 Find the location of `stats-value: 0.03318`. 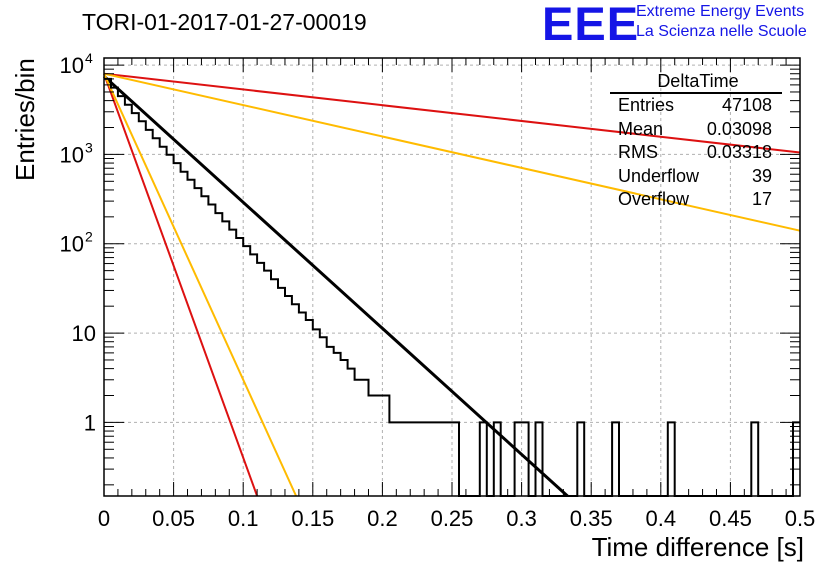

stats-value: 0.03318 is located at coordinates (739, 152).